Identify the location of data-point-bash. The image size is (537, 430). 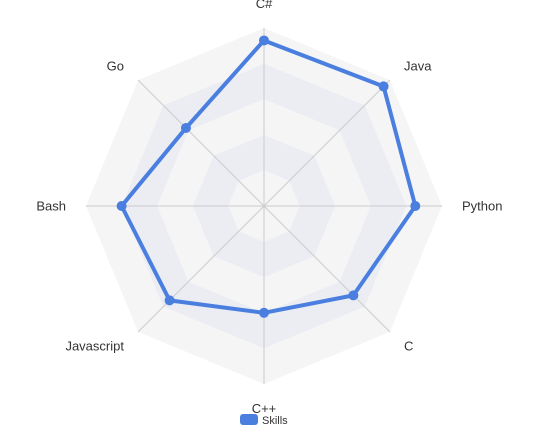
(121, 206).